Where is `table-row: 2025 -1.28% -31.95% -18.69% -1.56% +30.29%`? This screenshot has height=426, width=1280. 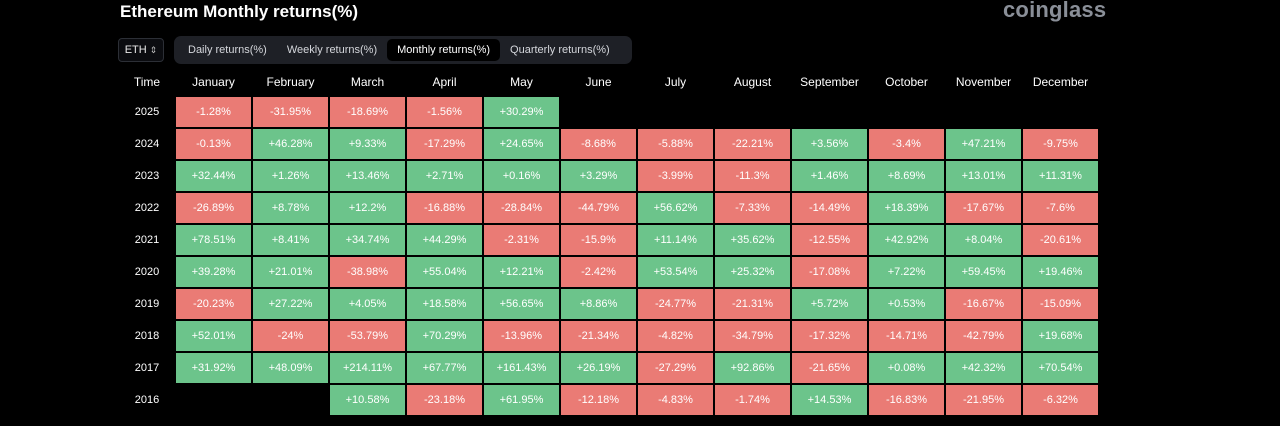 table-row: 2025 -1.28% -31.95% -18.69% -1.56% +30.29% is located at coordinates (609, 112).